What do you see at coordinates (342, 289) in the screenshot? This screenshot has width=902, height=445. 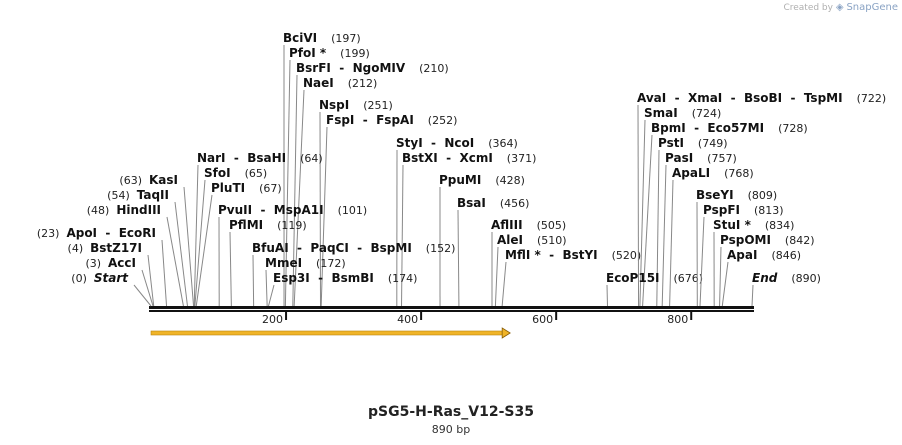 I see `site-esp3i: Esp3I - BsmBI (174)` at bounding box center [342, 289].